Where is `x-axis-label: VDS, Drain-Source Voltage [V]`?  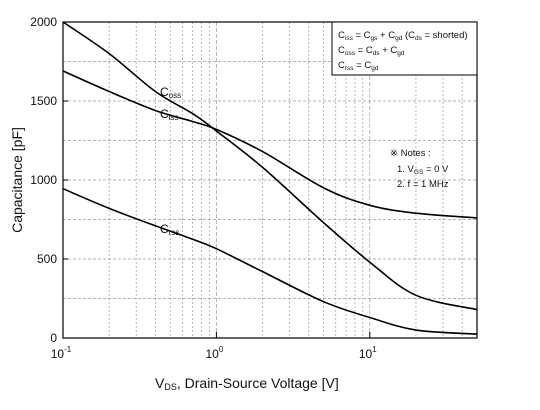
x-axis-label: VDS, Drain-Source Voltage [V] is located at coordinates (247, 383).